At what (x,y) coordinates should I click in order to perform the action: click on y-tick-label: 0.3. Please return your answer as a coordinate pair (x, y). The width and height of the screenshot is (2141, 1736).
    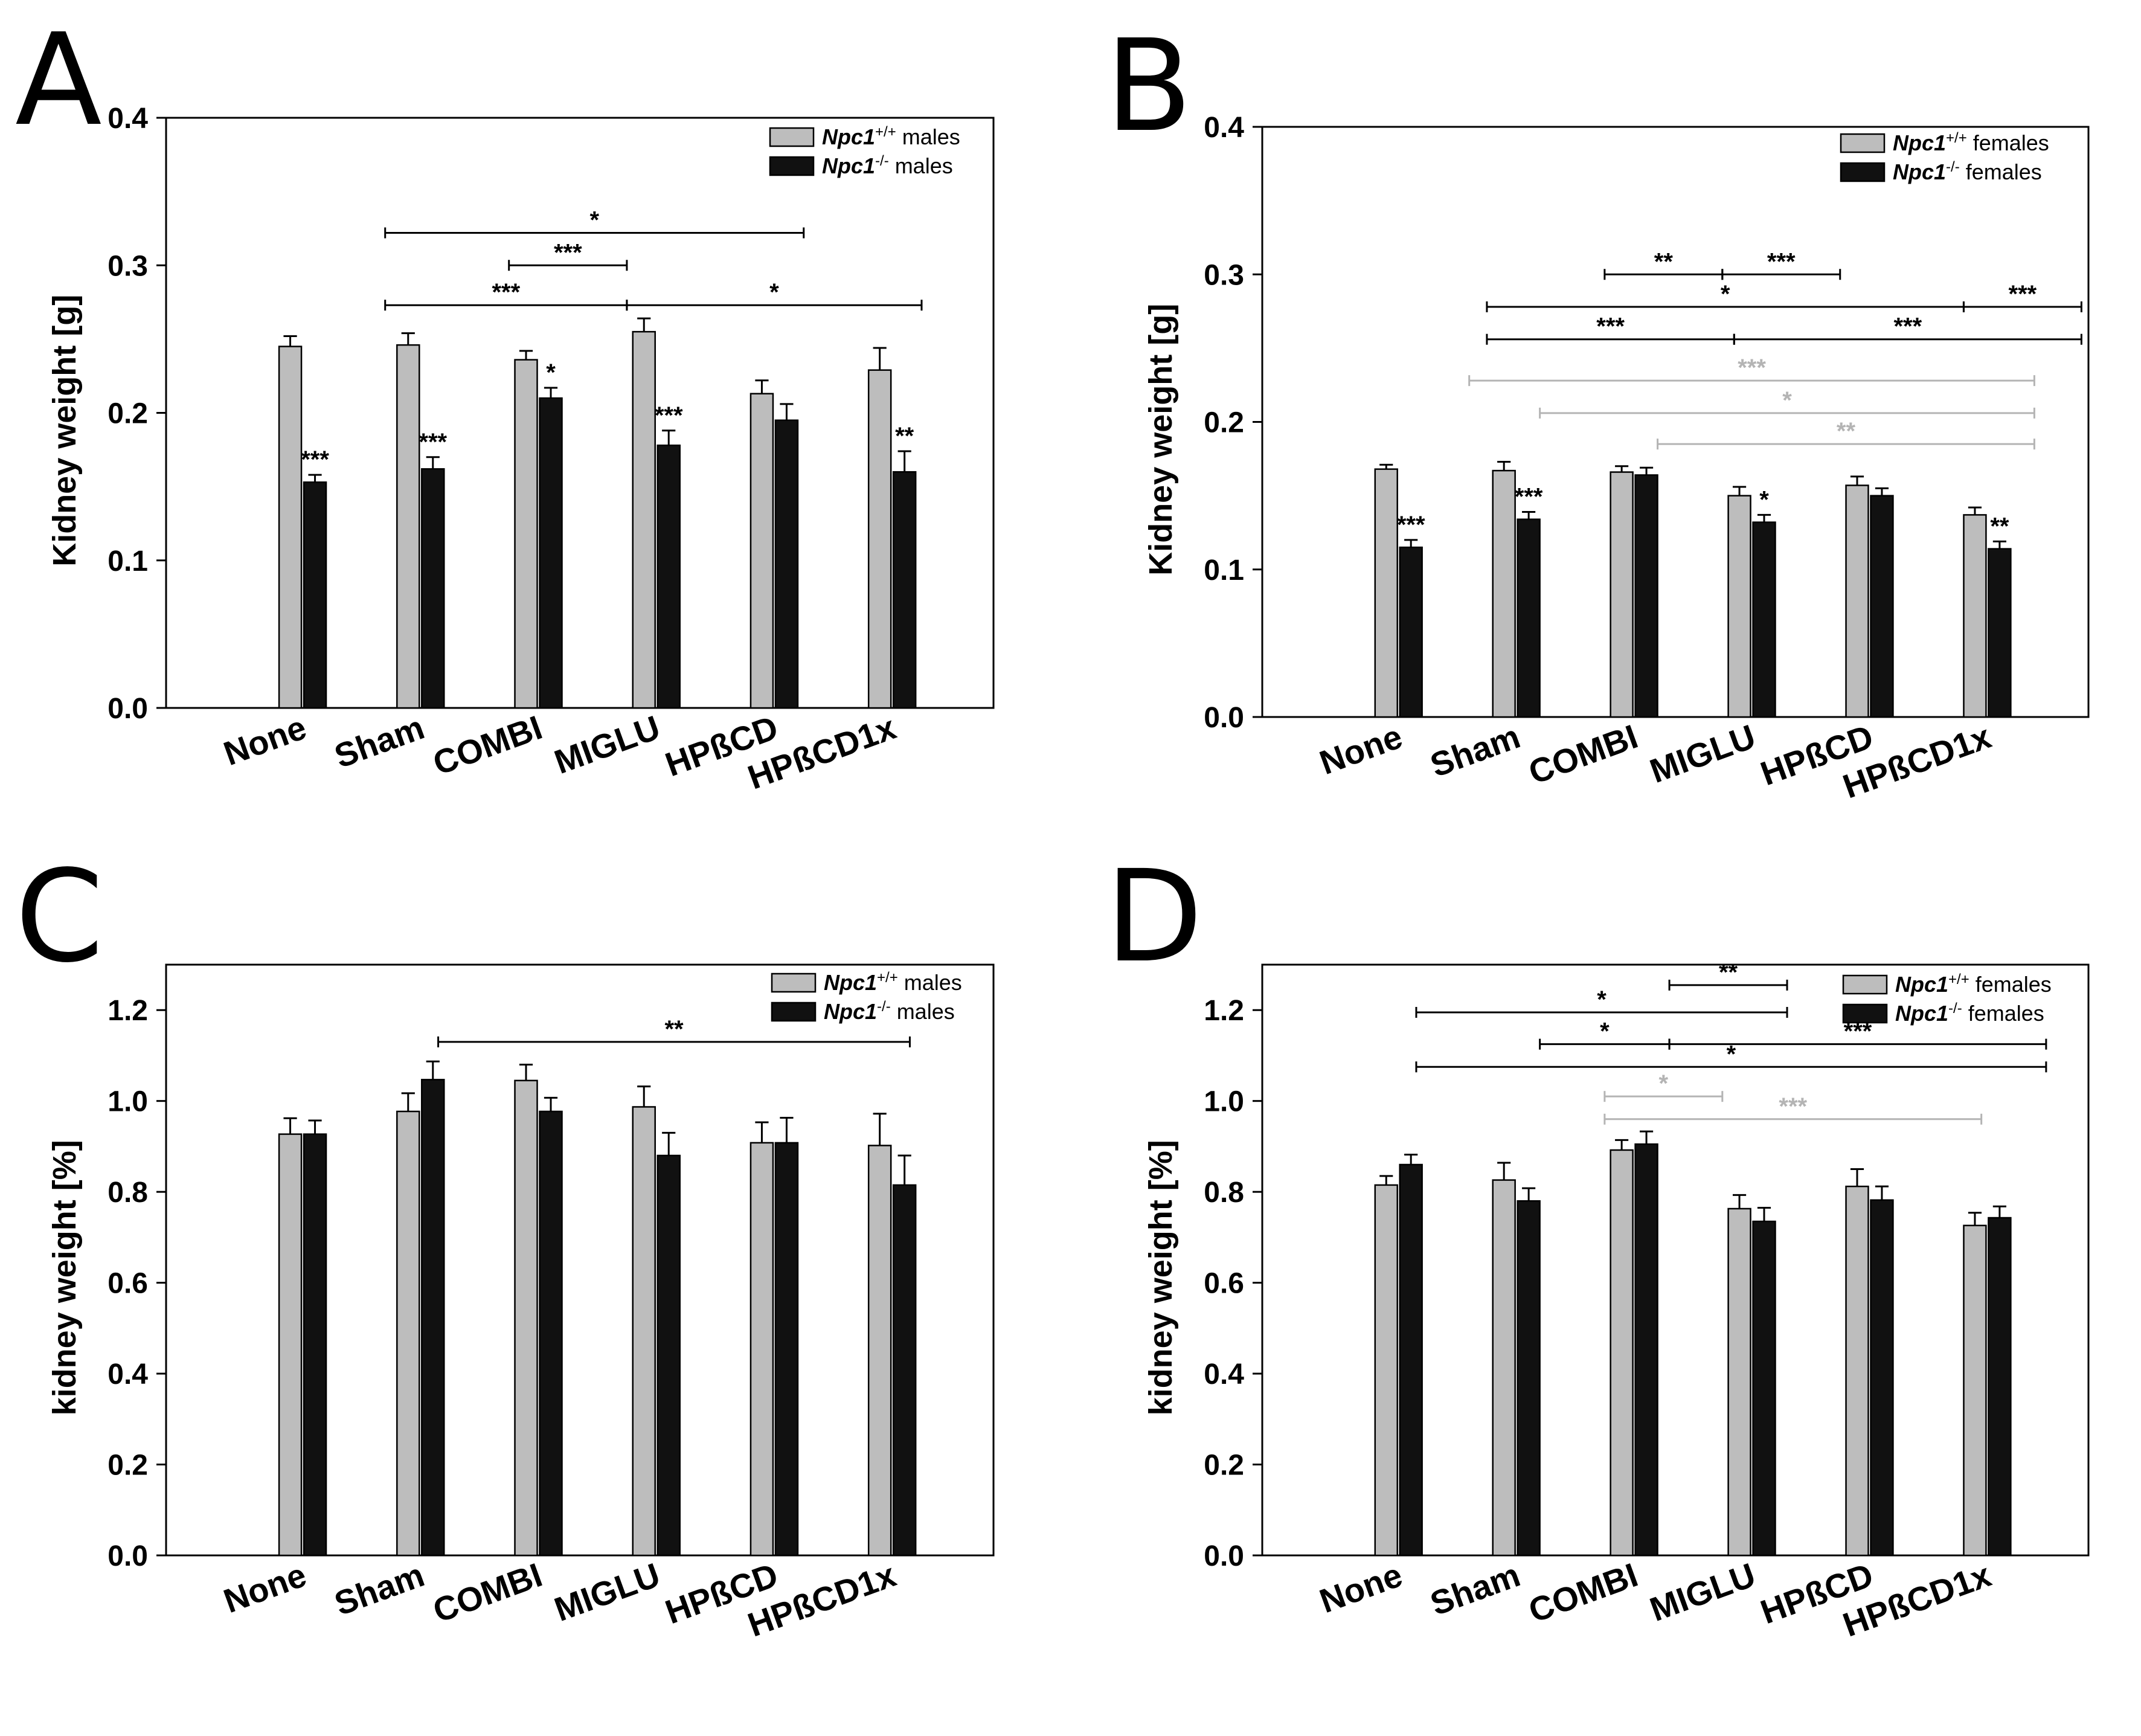
    Looking at the image, I should click on (128, 266).